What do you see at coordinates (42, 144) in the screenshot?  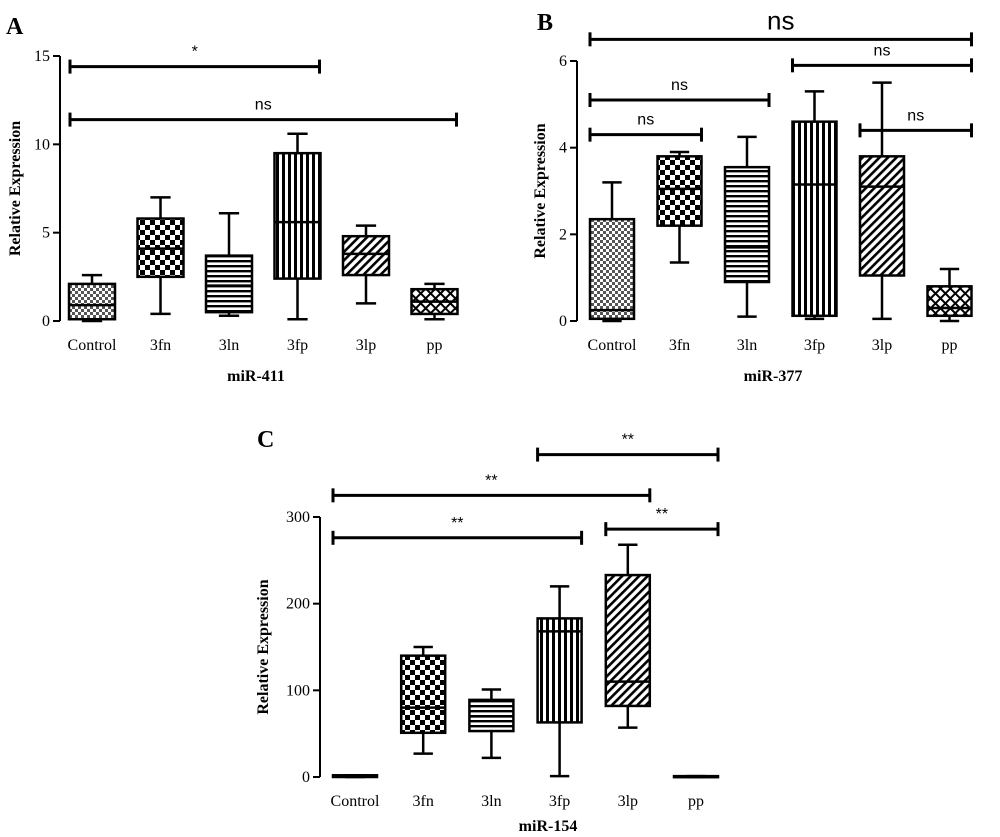 I see `y-tick-label: 10` at bounding box center [42, 144].